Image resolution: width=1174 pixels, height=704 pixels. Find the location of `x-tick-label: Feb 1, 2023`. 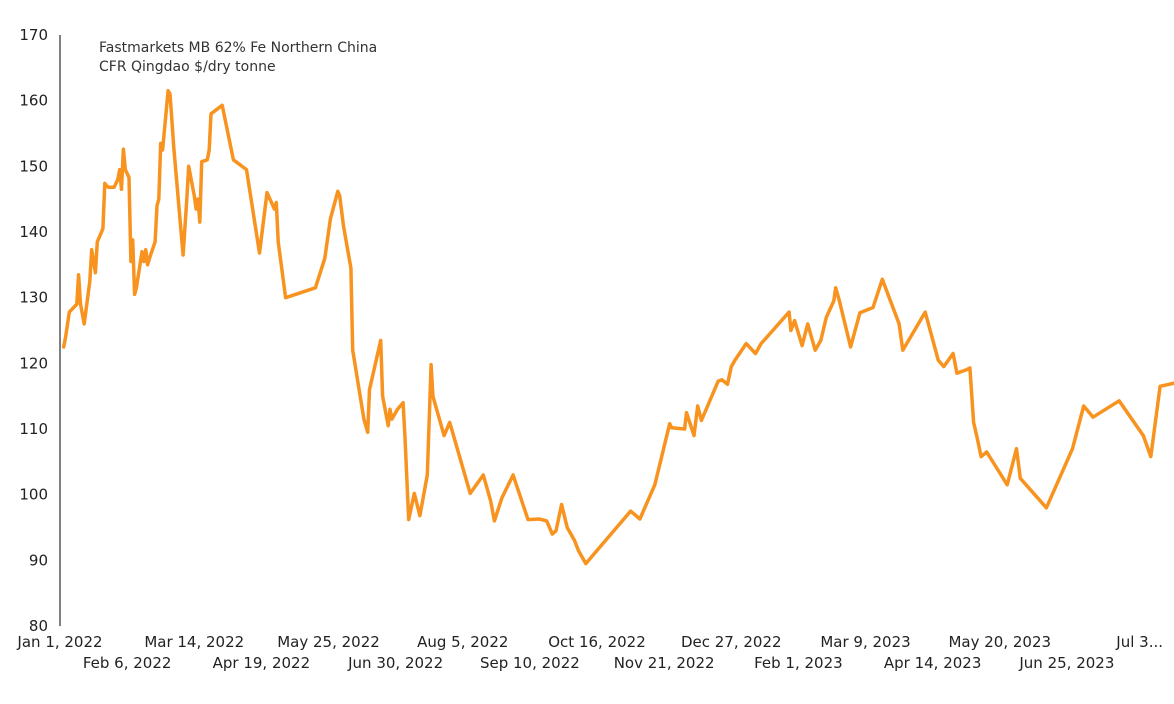

x-tick-label: Feb 1, 2023 is located at coordinates (798, 663).